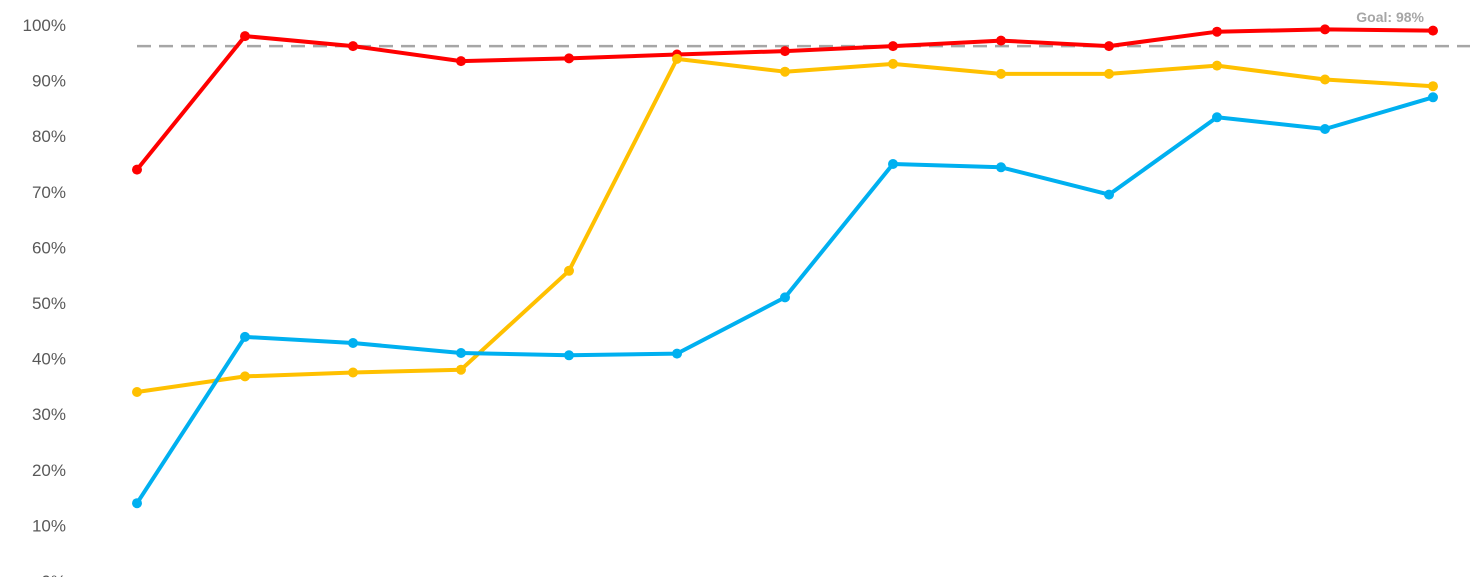 This screenshot has height=577, width=1470. I want to click on goal-layer: Goal: 98%, so click(803, 28).